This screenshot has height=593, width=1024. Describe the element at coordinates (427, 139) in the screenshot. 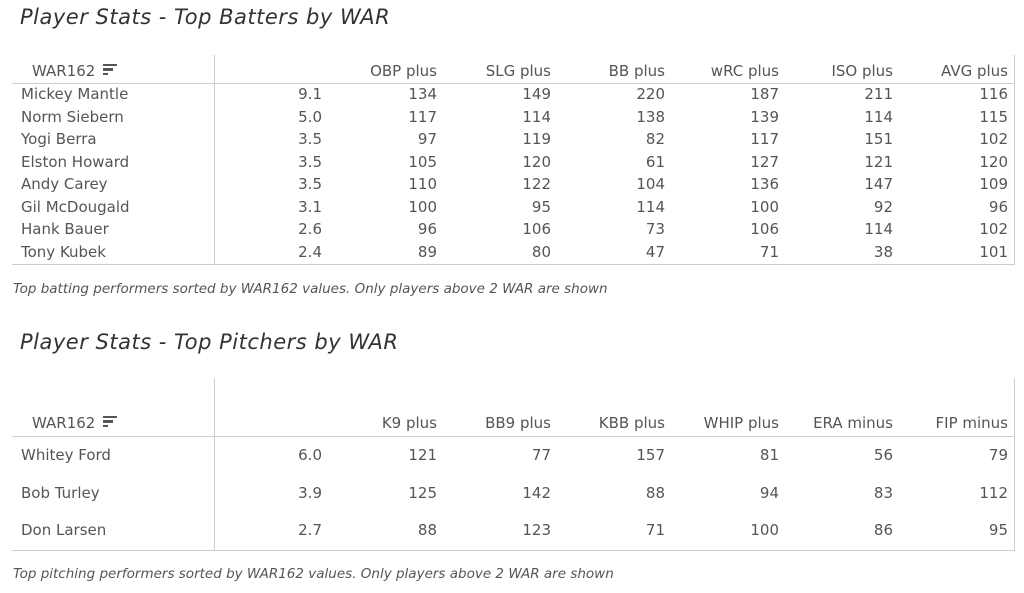

I see `stat-value: 97` at that location.